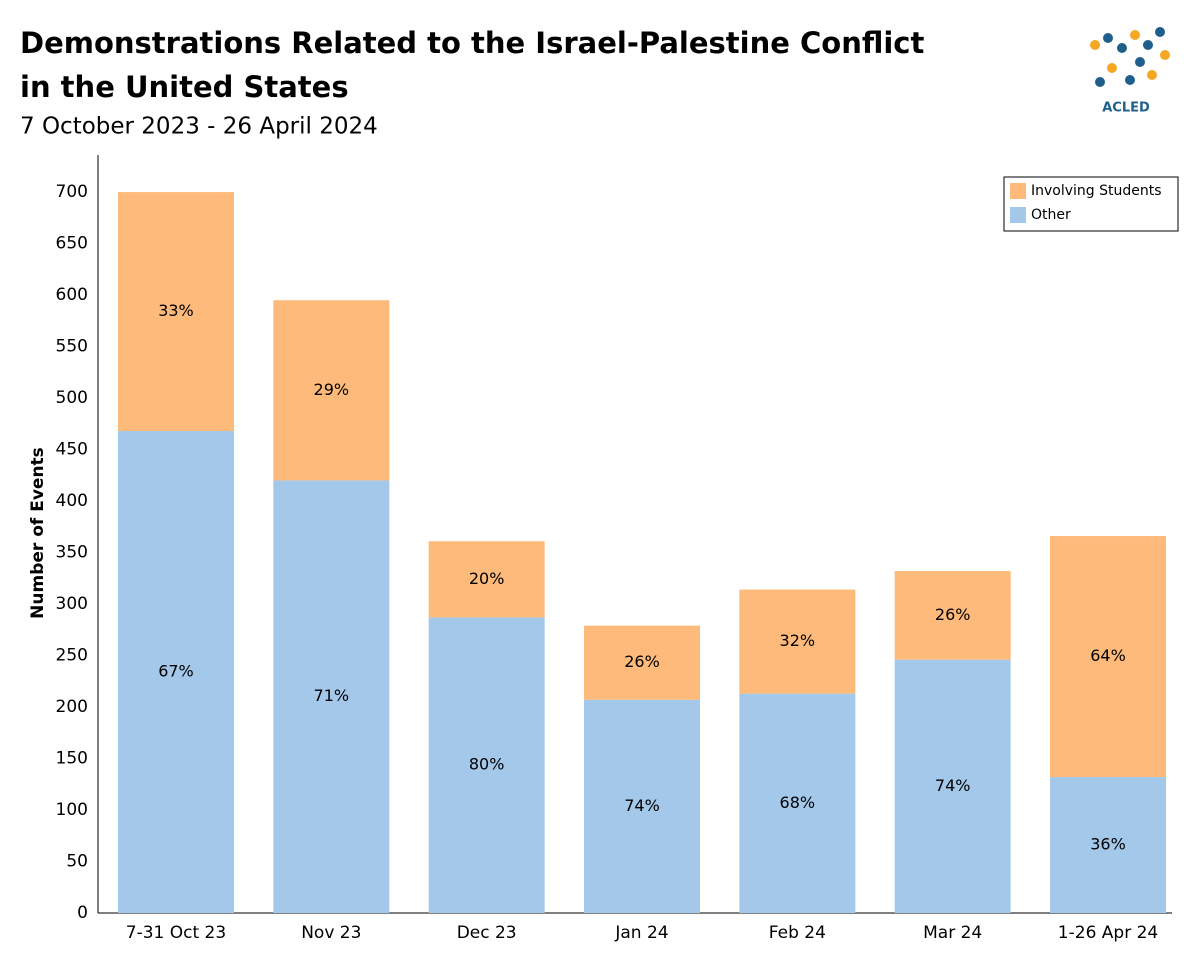 Image resolution: width=1200 pixels, height=960 pixels. I want to click on bar-percent-label: 80%, so click(487, 764).